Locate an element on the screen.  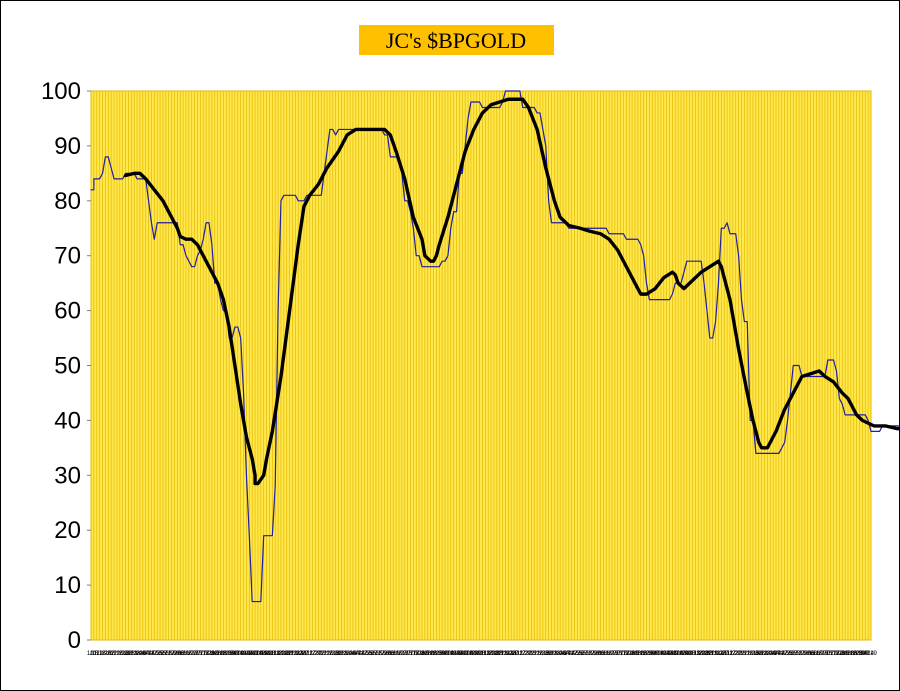
x-tick-label: 2/1 is located at coordinates (108, 654).